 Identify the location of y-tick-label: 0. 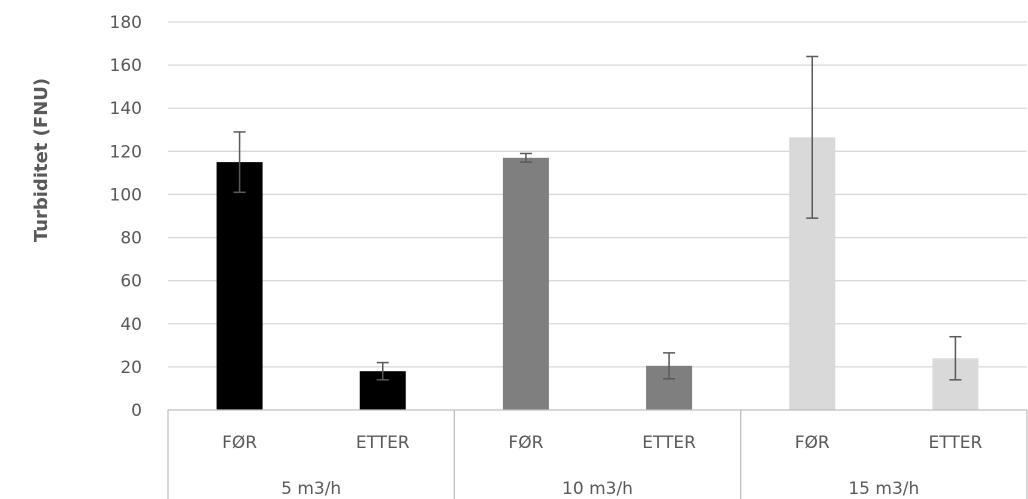
(136, 411).